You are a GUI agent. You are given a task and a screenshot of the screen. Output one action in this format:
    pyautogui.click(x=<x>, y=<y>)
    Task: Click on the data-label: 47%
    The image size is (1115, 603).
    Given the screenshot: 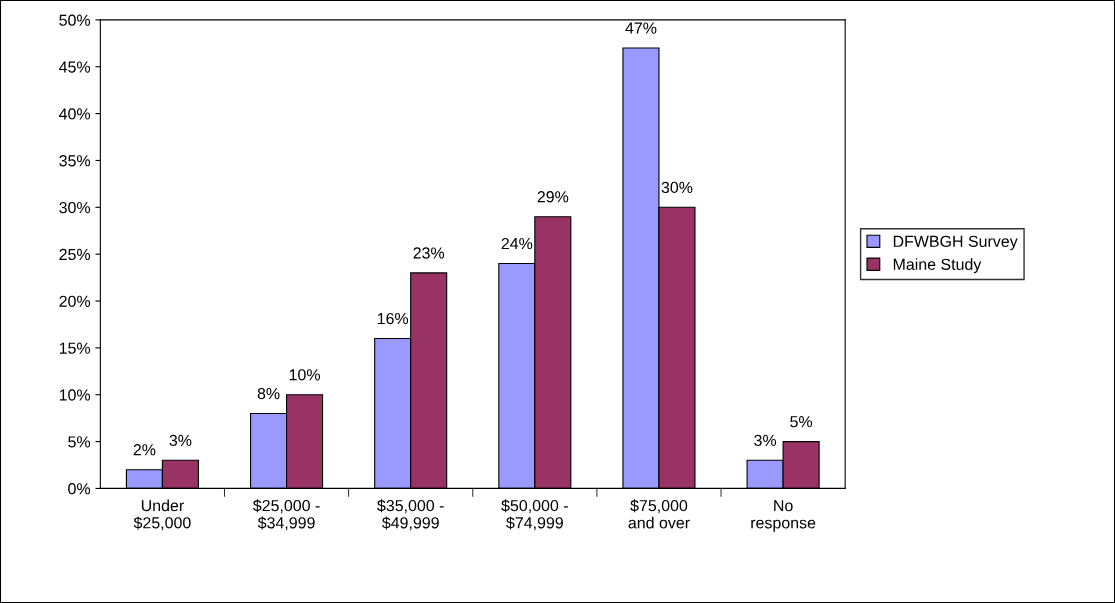 What is the action you would take?
    pyautogui.click(x=641, y=28)
    